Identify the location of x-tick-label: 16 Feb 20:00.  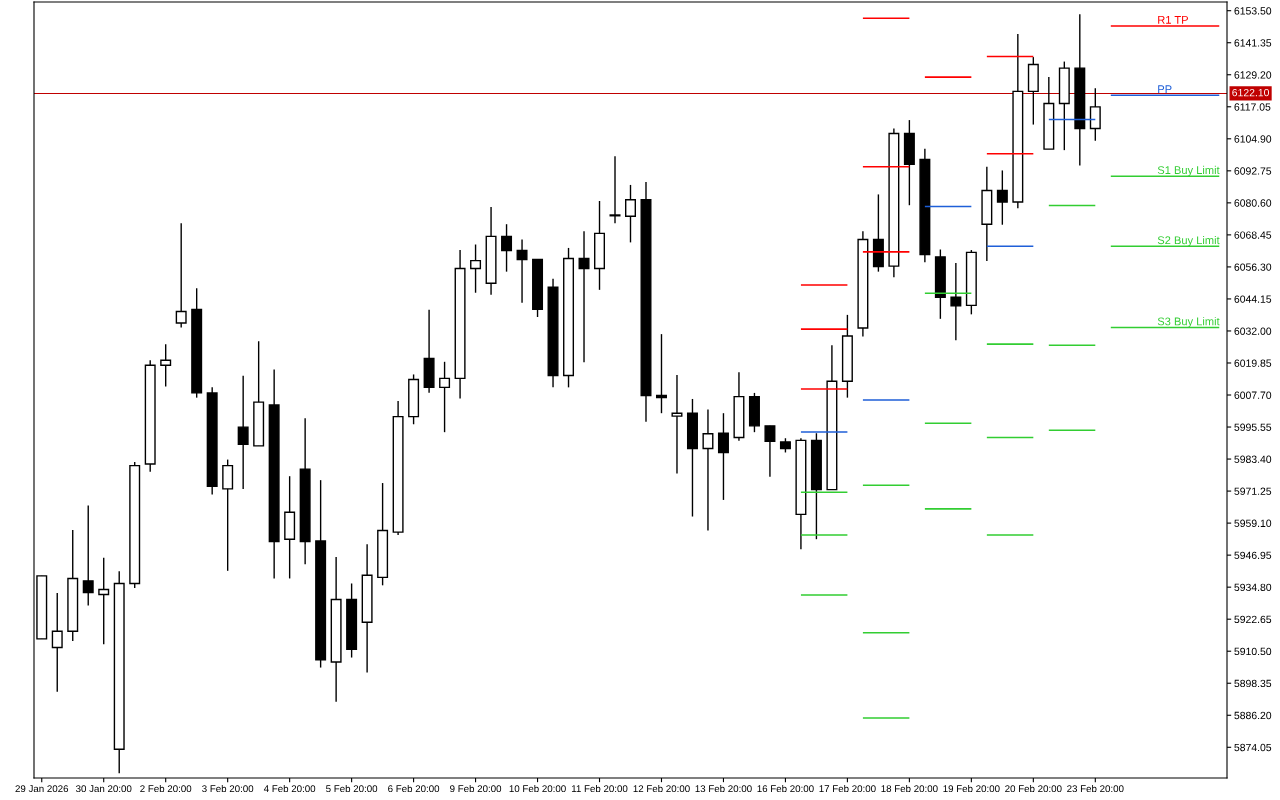
(785, 788).